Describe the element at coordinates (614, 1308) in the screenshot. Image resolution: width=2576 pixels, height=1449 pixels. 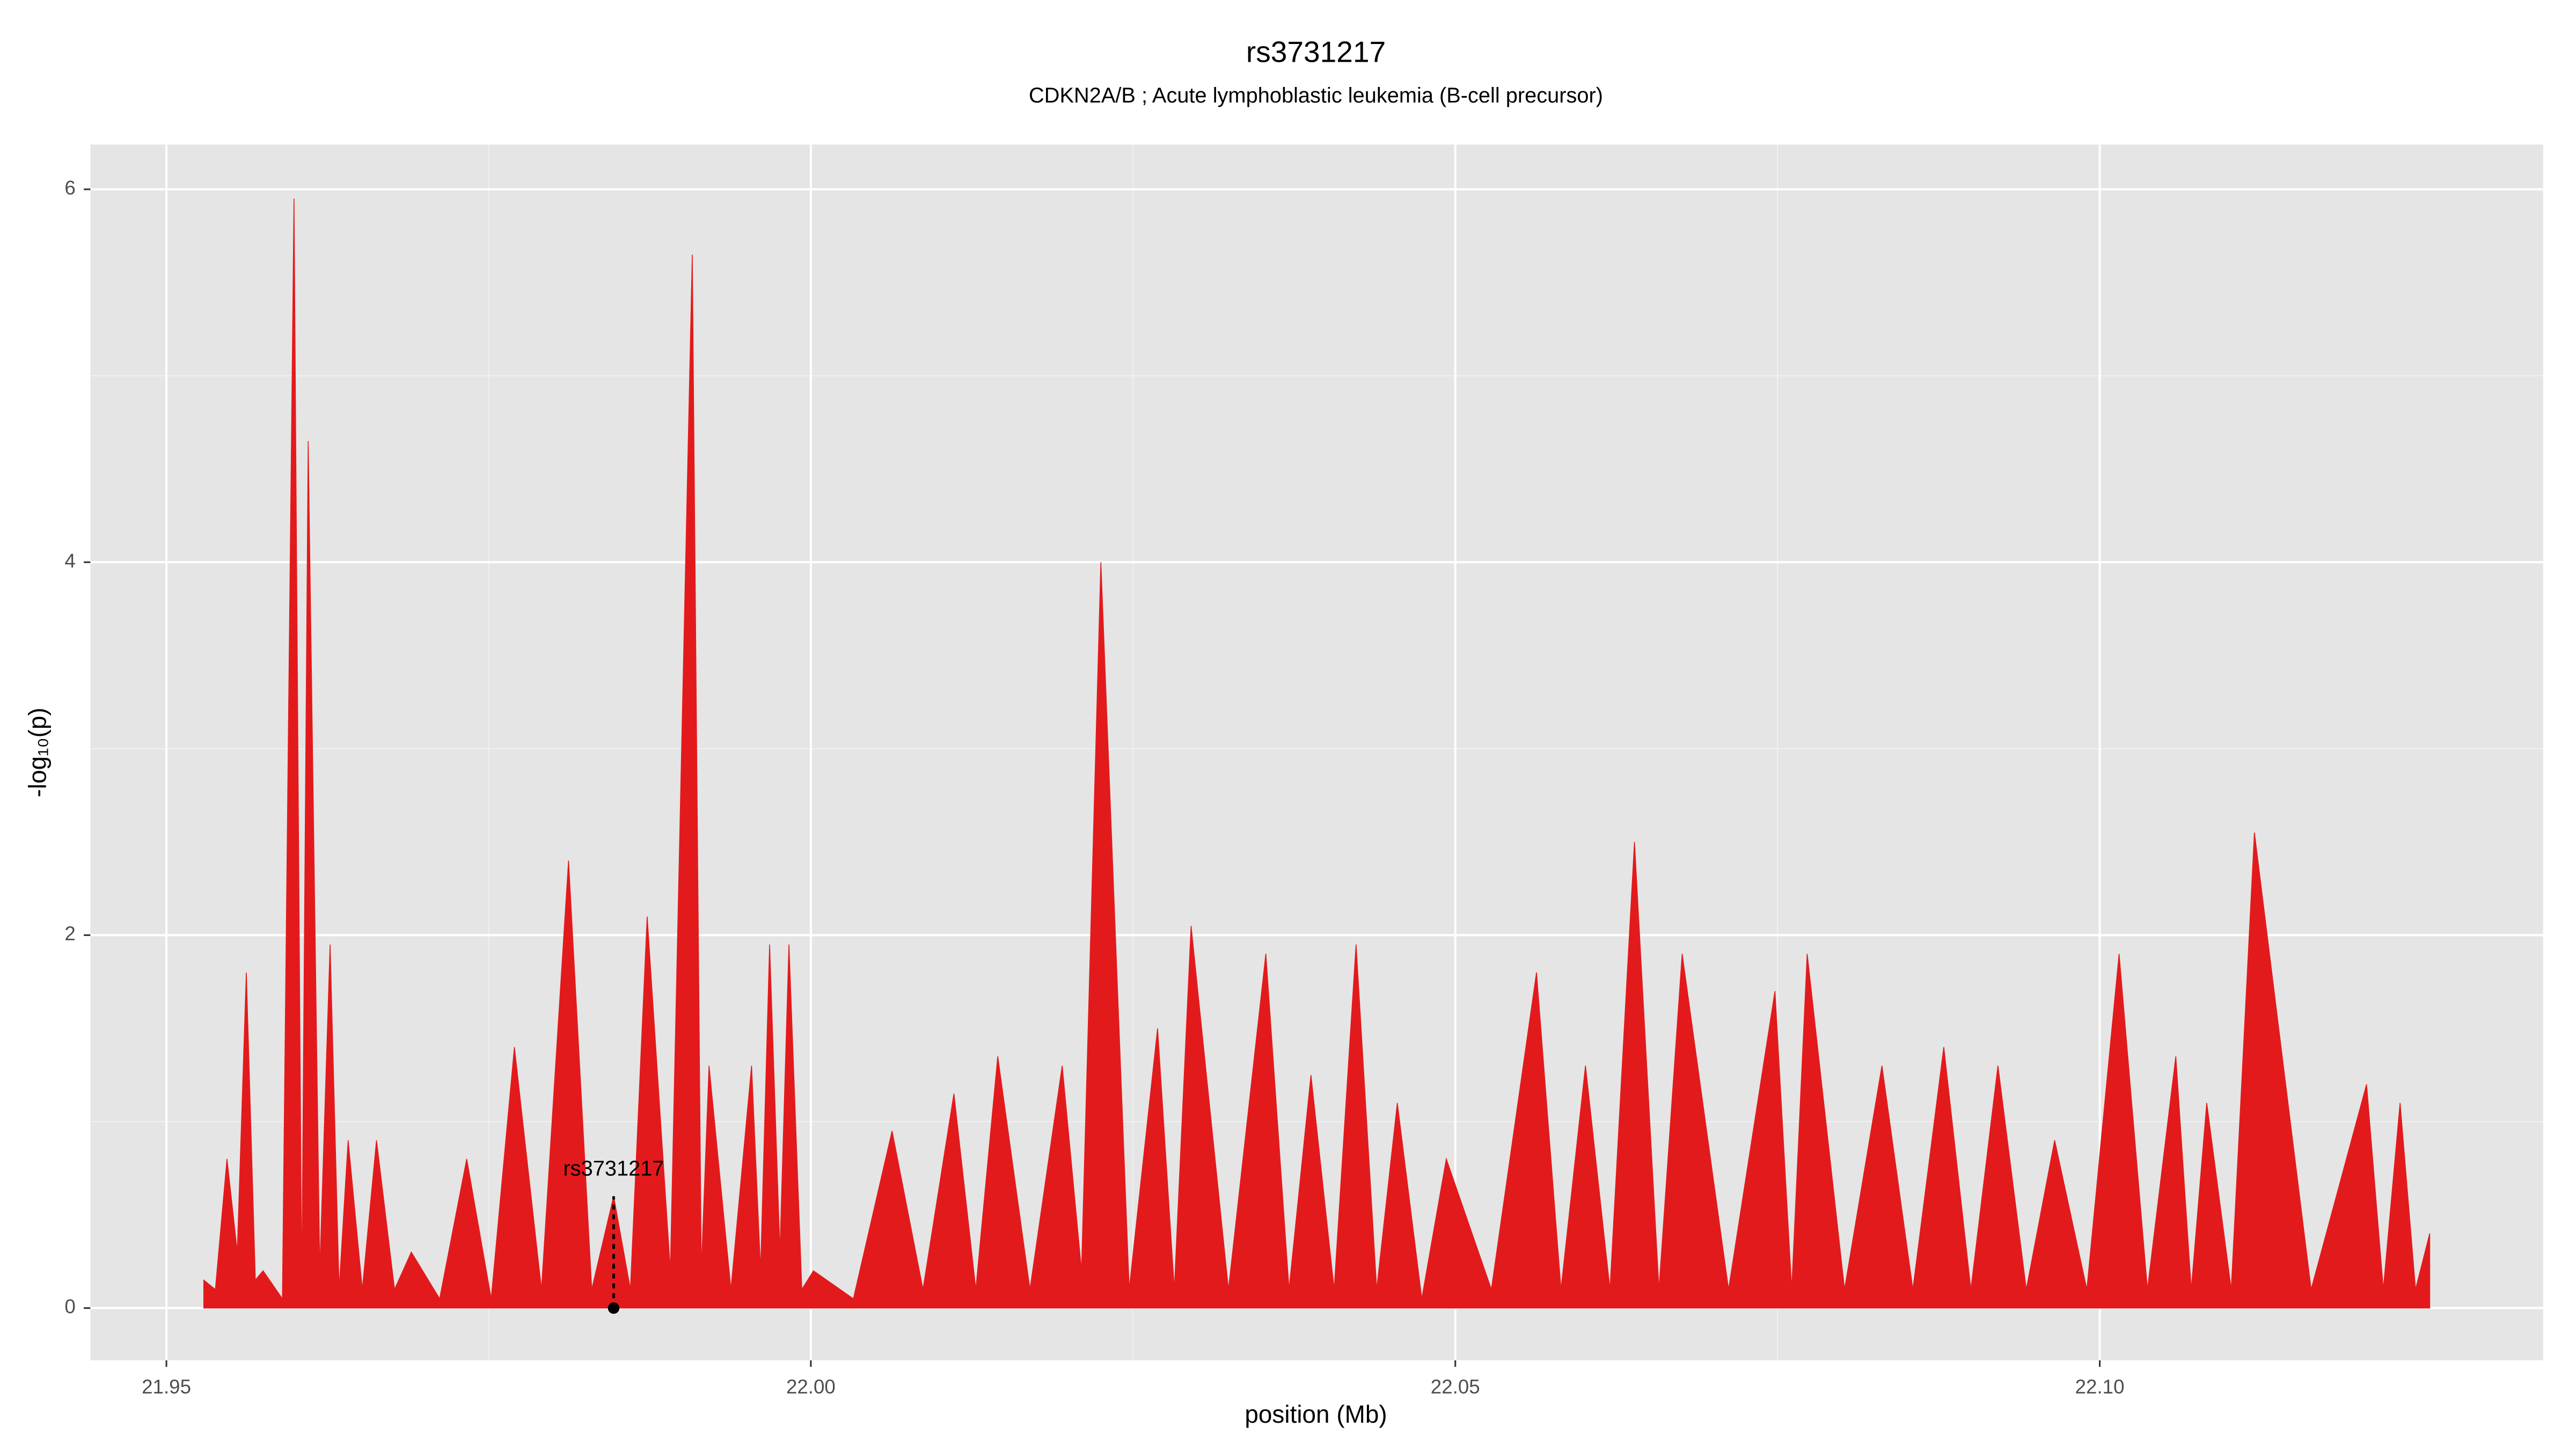
I see `annotation-point` at that location.